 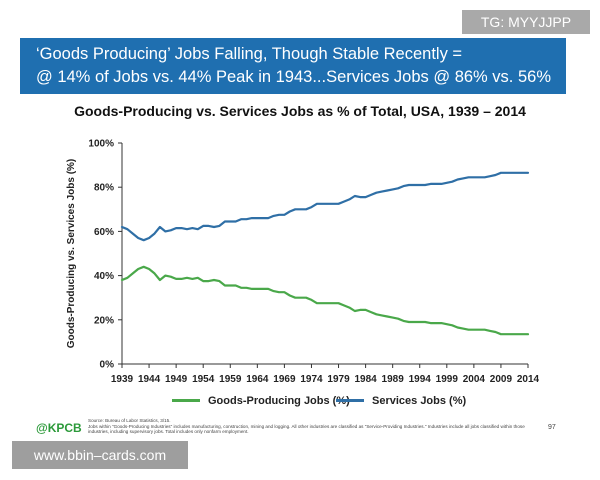 I want to click on legend-item-services: Services Jobs (%), so click(x=401, y=401).